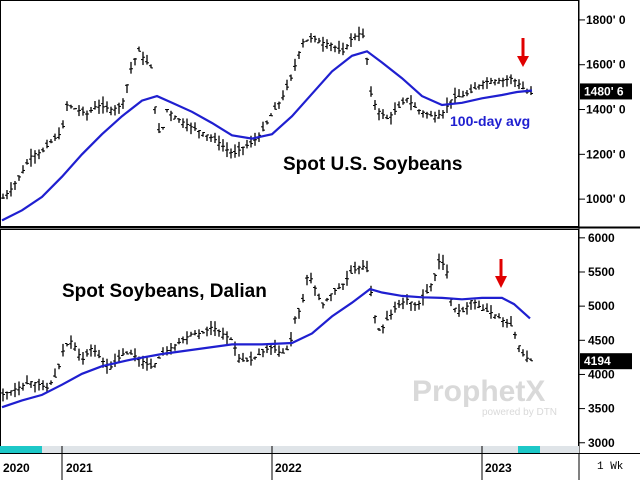  Describe the element at coordinates (601, 272) in the screenshot. I see `y-tick-label: 5500` at that location.